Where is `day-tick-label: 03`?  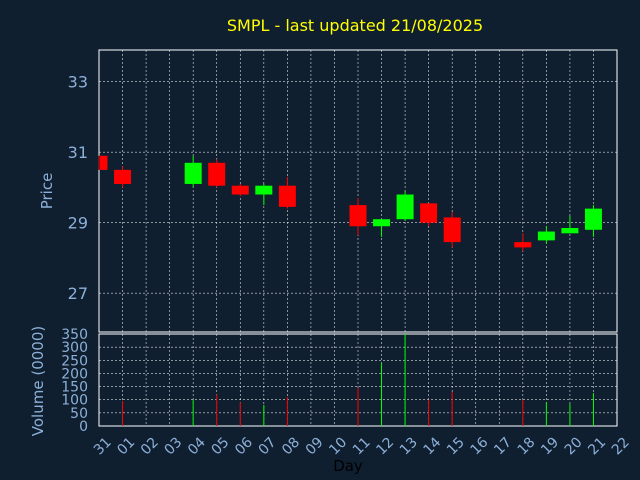
day-tick-label: 03 is located at coordinates (173, 446).